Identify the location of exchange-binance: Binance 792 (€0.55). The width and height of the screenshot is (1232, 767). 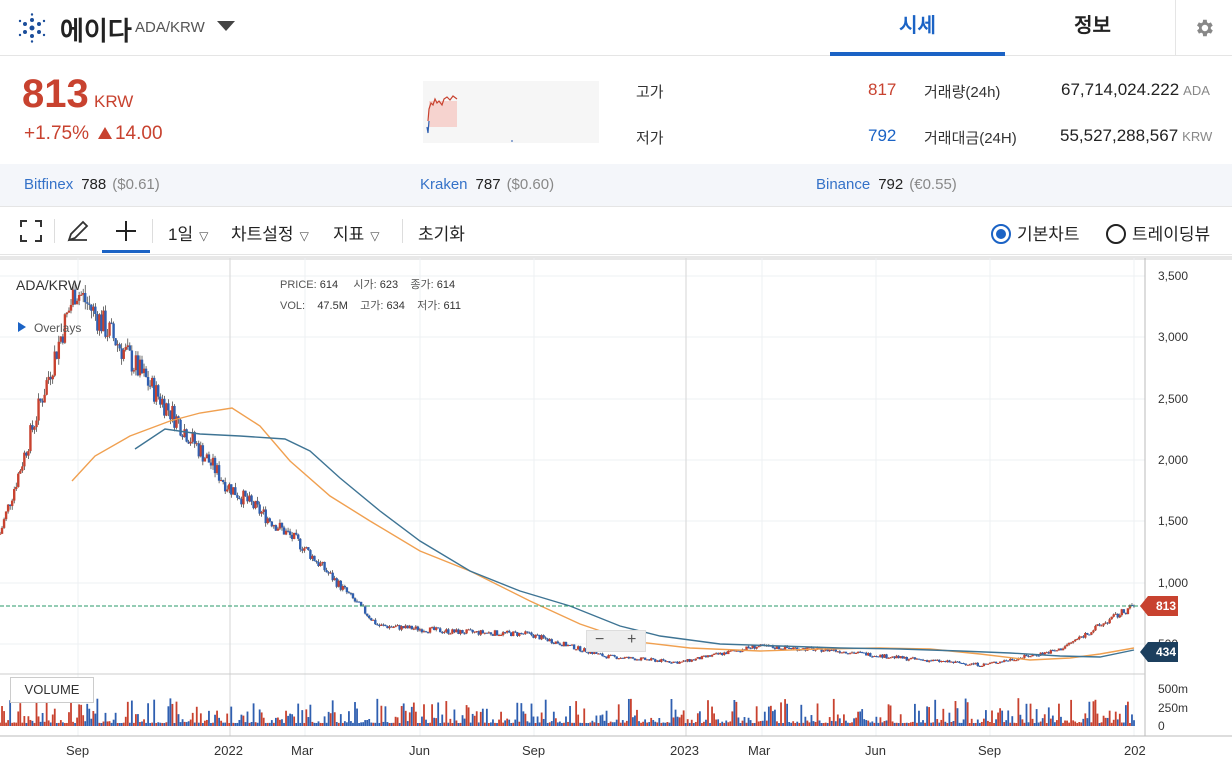
(886, 184).